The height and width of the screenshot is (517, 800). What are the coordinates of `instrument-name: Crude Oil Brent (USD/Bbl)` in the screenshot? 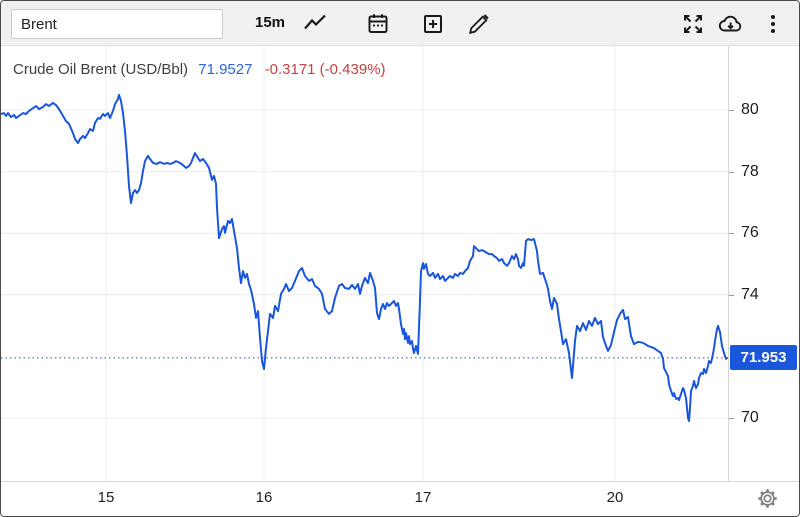 It's located at (101, 69).